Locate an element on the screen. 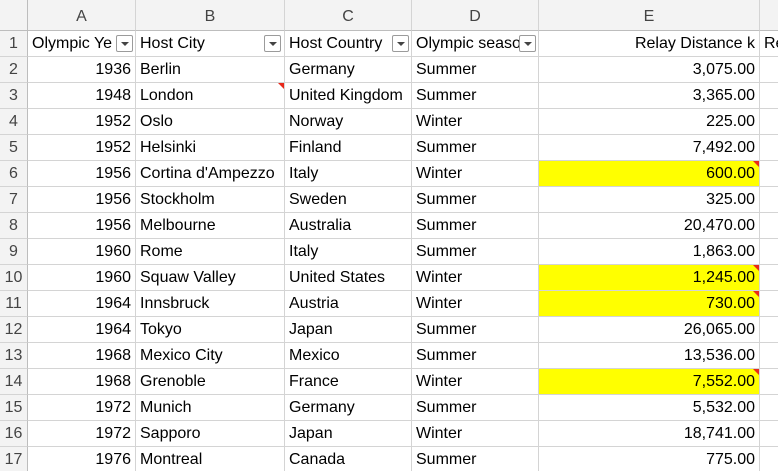 This screenshot has height=471, width=778. cell-host-city: Sapporo is located at coordinates (210, 434).